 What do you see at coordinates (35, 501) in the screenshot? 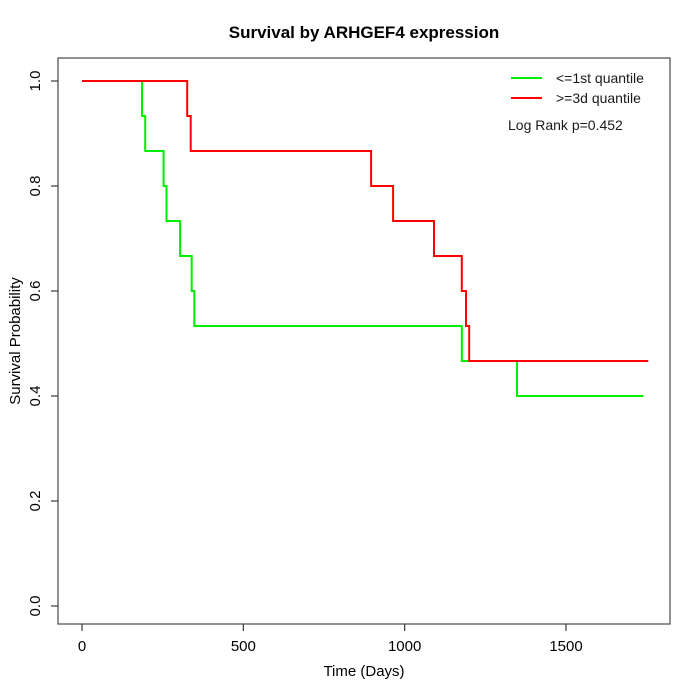
I see `y-tick-label: 0.2` at bounding box center [35, 501].